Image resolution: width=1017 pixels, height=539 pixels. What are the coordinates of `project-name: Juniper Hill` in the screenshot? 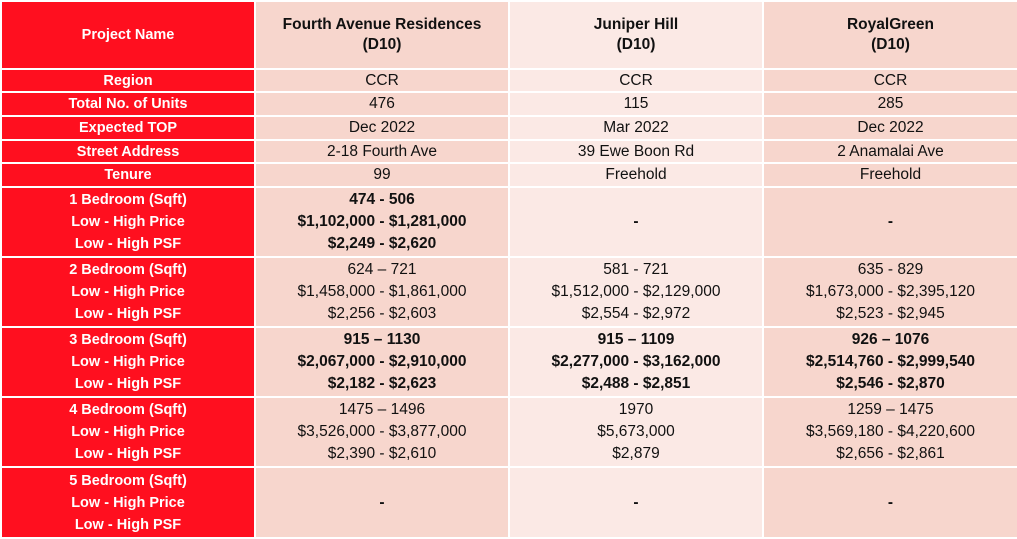 It's located at (636, 24).